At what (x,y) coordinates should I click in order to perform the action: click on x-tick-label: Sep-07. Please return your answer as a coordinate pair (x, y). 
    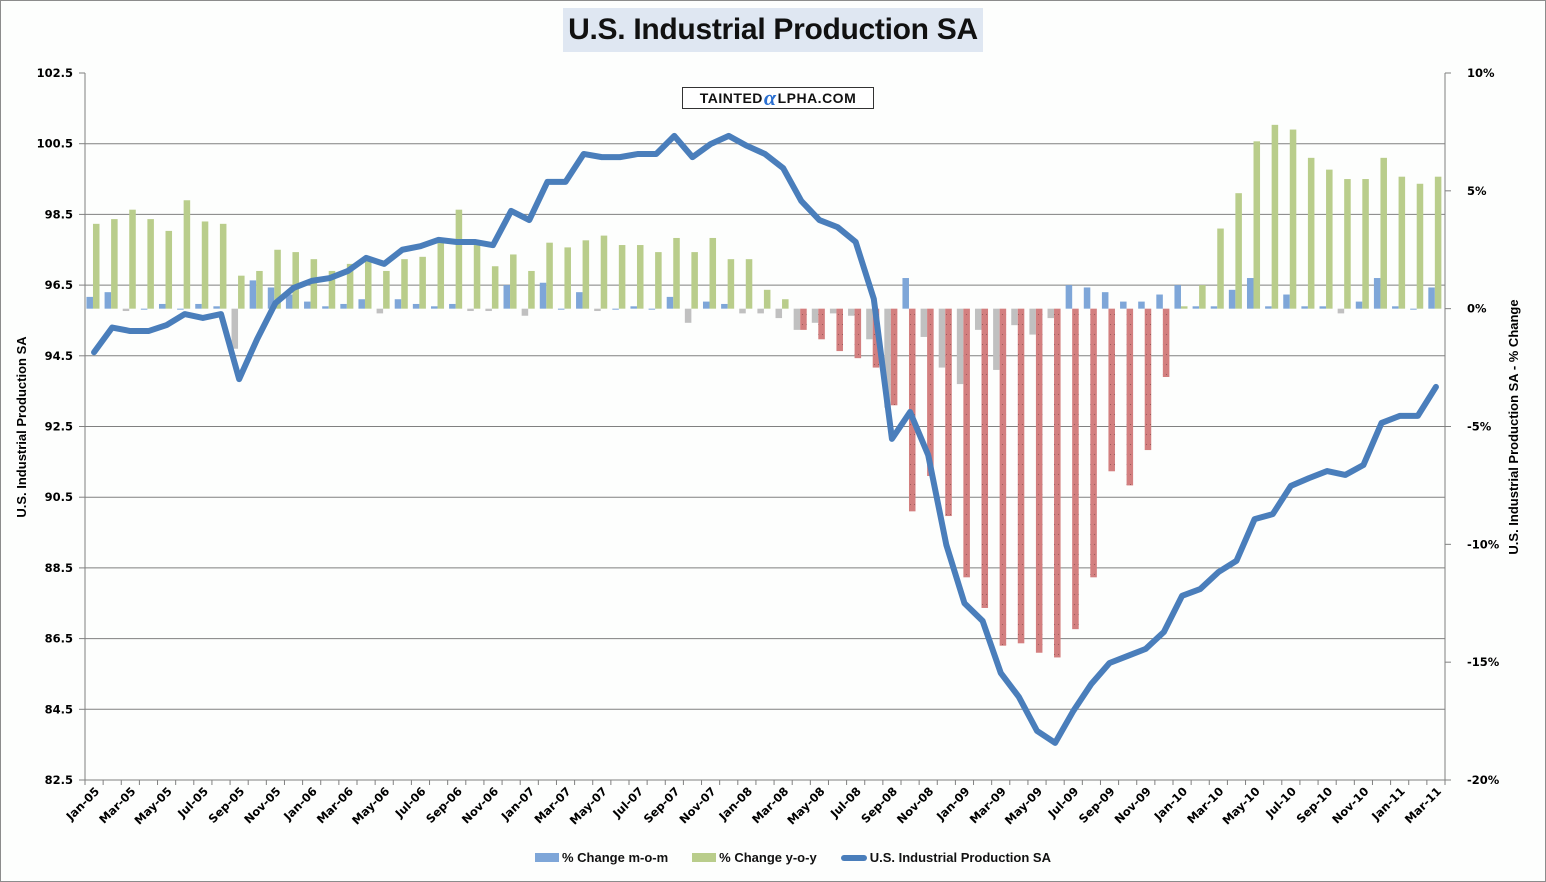
    Looking at the image, I should click on (662, 805).